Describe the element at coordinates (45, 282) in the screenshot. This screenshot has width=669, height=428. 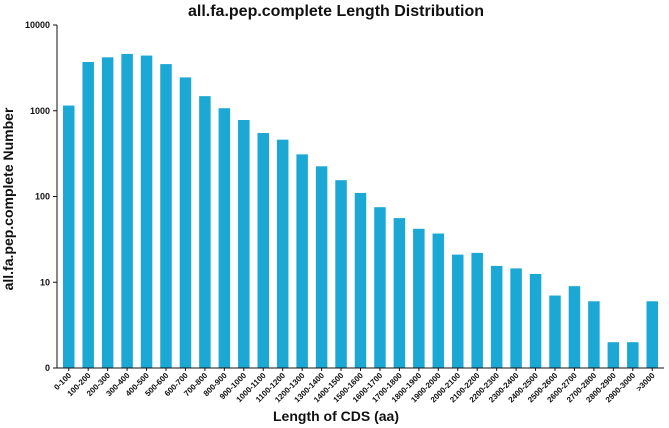
I see `y-tick-label: 10` at that location.